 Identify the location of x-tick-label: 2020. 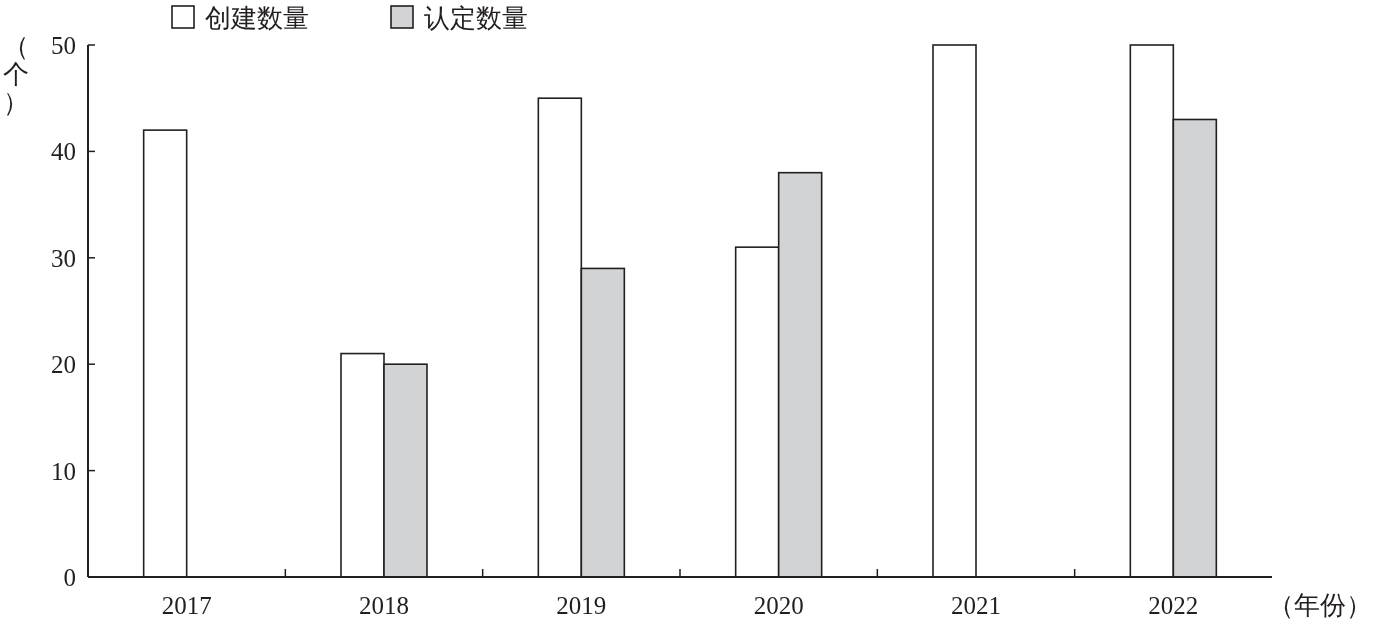
(778, 605).